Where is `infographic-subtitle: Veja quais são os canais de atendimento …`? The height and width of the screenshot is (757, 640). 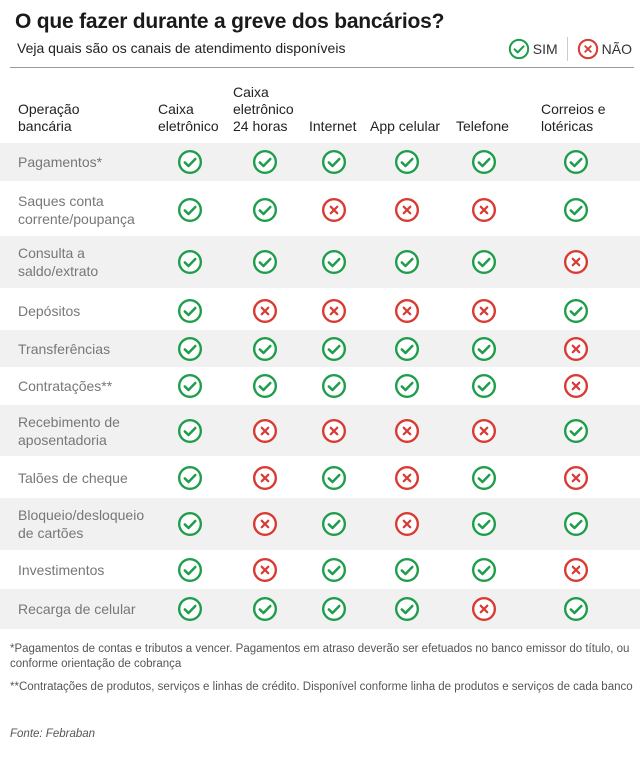 infographic-subtitle: Veja quais são os canais de atendimento … is located at coordinates (181, 48).